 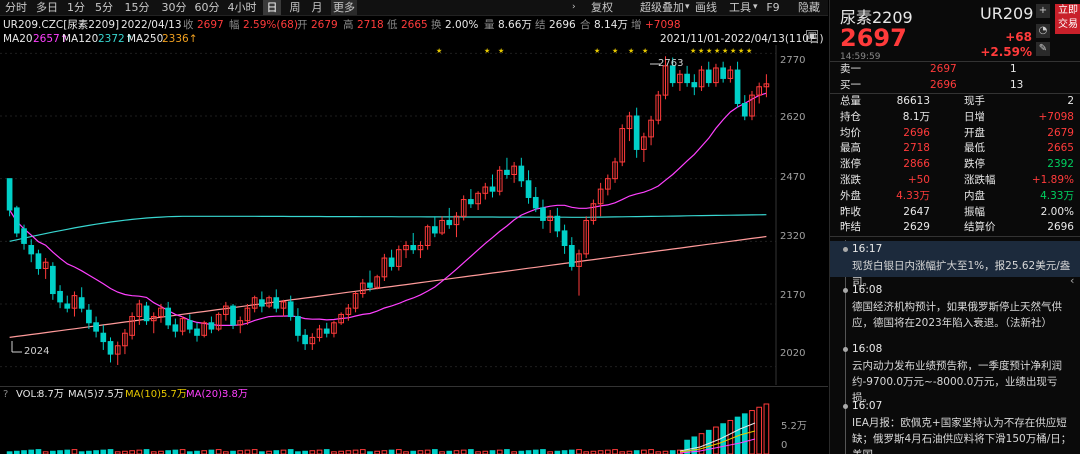 I want to click on stat-label: 持仓, so click(x=850, y=116).